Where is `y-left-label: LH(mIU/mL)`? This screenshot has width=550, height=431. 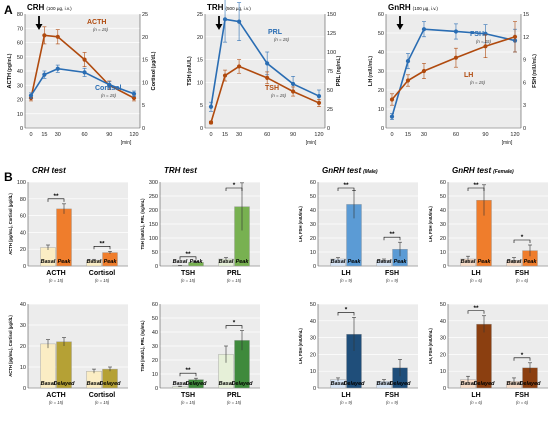
y-left-label: LH(mIU/mL) is located at coordinates (371, 71).